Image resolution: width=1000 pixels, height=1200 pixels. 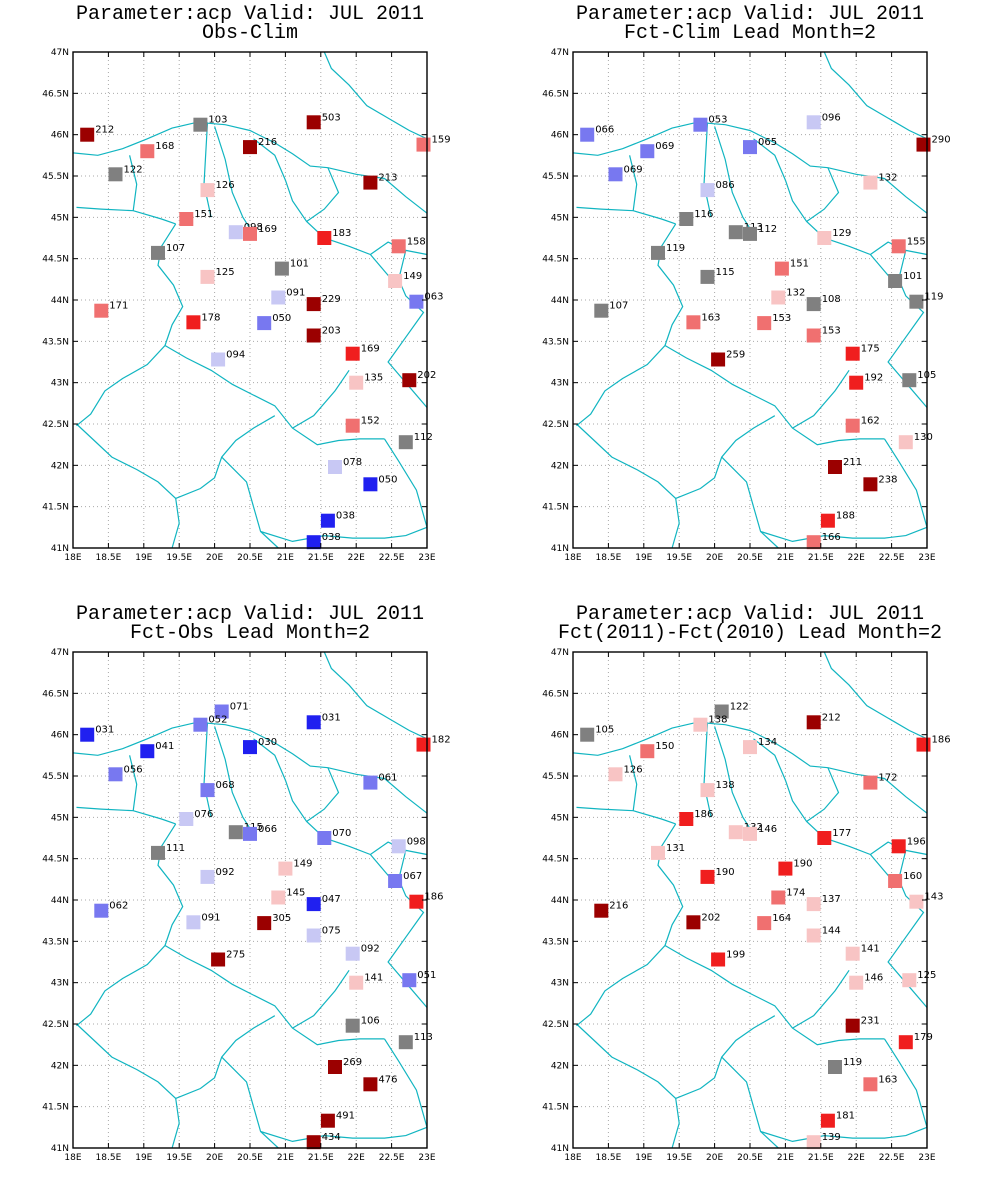 What do you see at coordinates (341, 833) in the screenshot?
I see `station-value-label: 070` at bounding box center [341, 833].